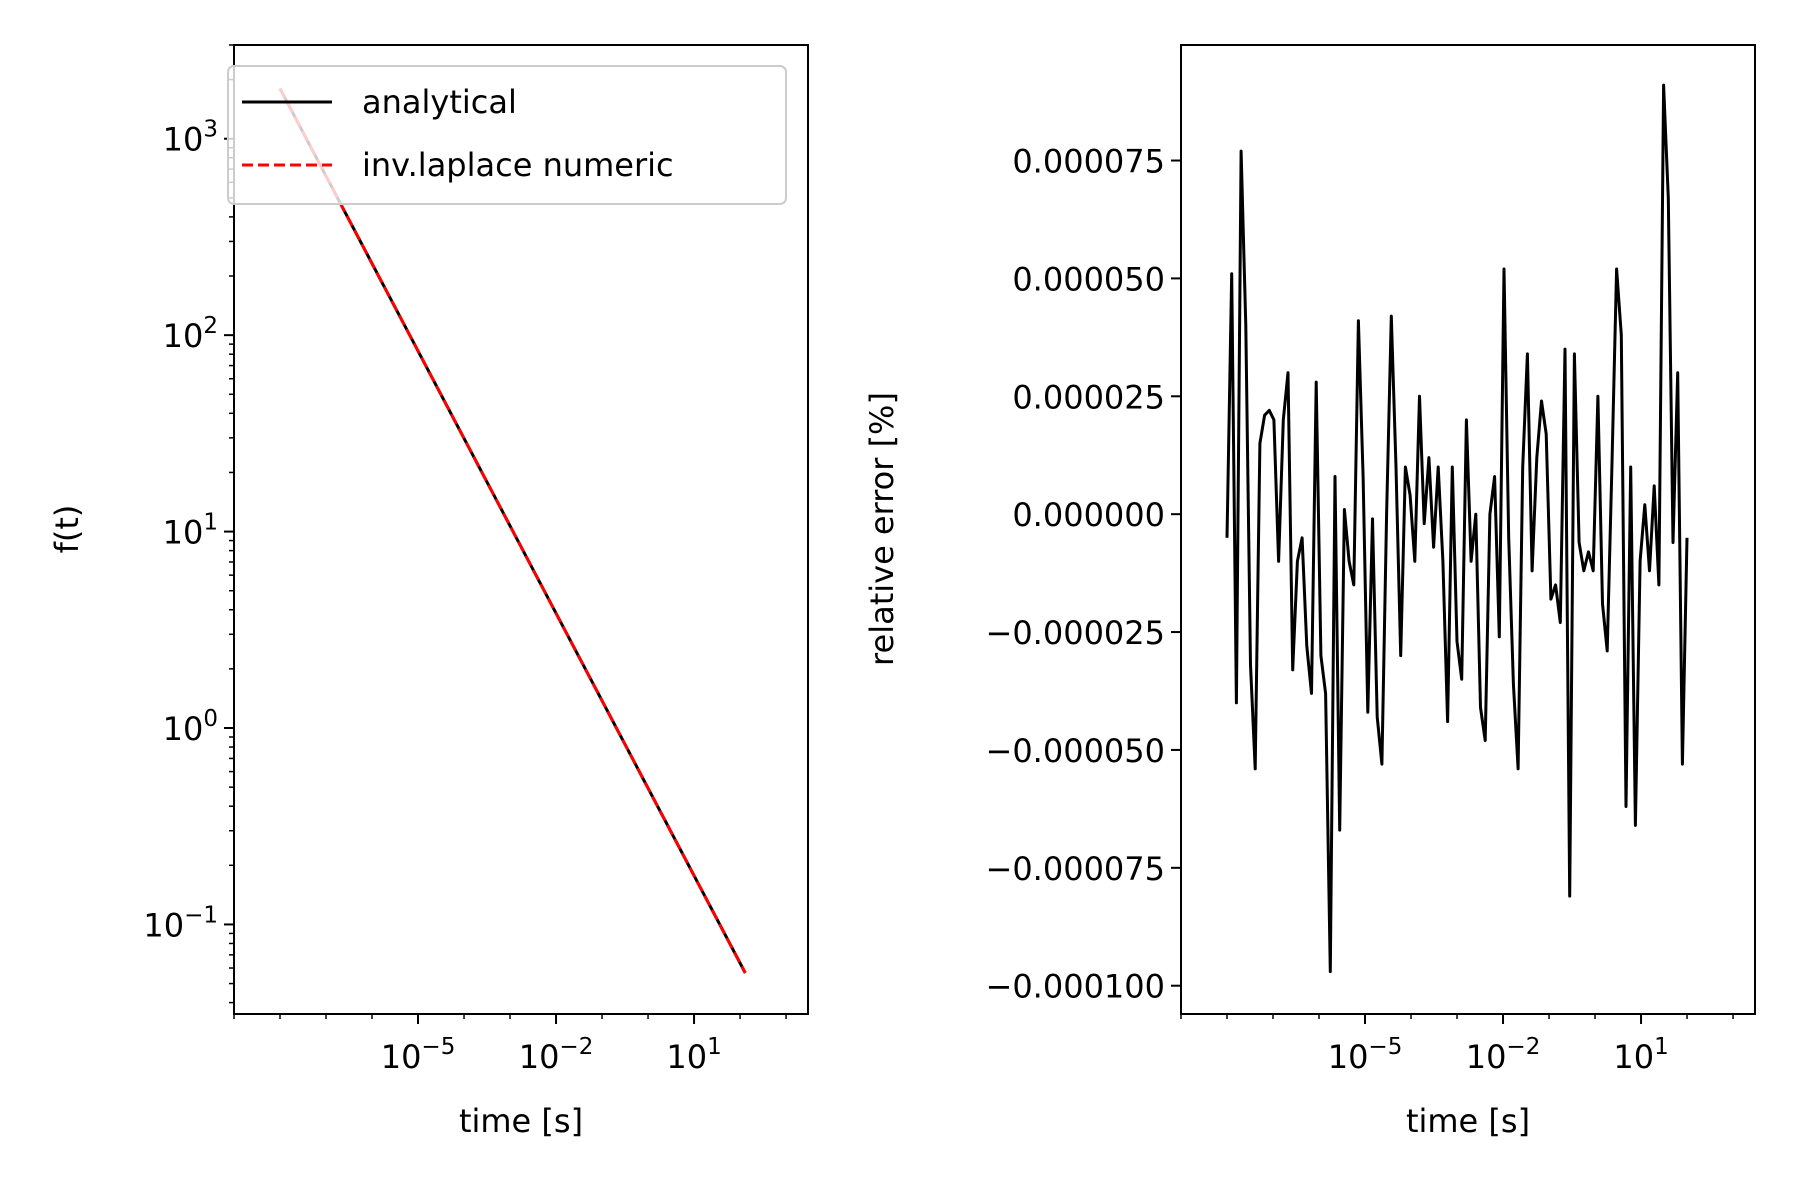 This screenshot has width=1800, height=1200. What do you see at coordinates (1076, 633) in the screenshot?
I see `right-y-tick-label: −0.000025` at bounding box center [1076, 633].